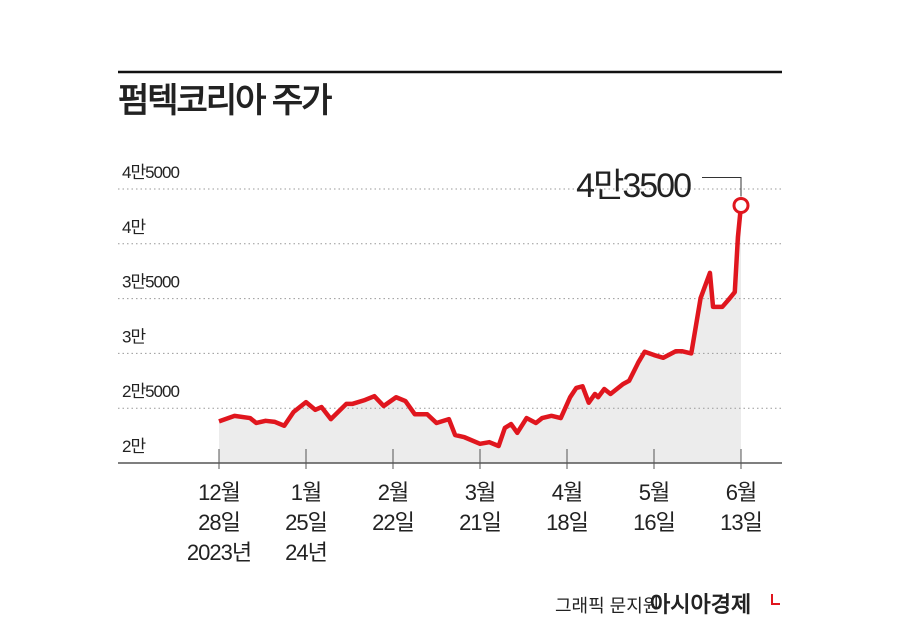 Image resolution: width=900 pixels, height=635 pixels. What do you see at coordinates (306, 522) in the screenshot?
I see `x-tick-label: 25일` at bounding box center [306, 522].